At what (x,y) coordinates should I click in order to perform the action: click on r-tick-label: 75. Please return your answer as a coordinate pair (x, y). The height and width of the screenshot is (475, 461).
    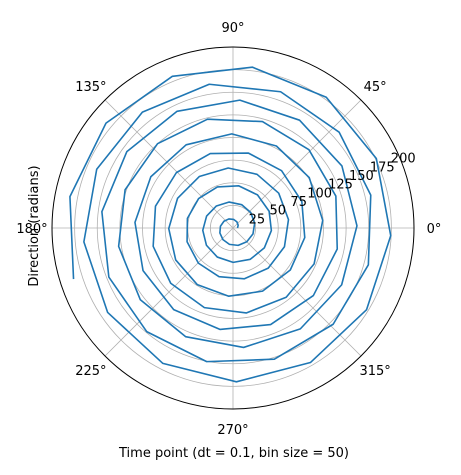
    Looking at the image, I should click on (298, 202).